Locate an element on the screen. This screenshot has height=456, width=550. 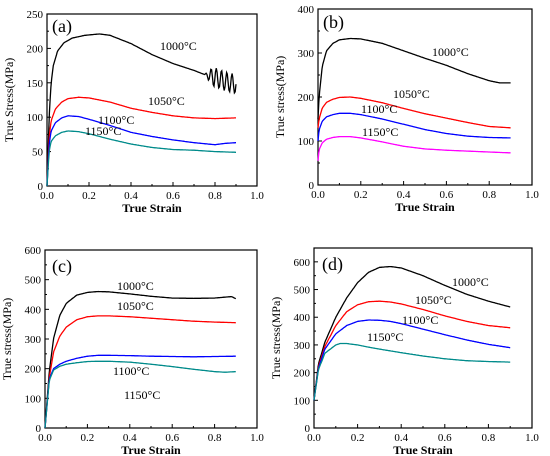
panel-label: (d) is located at coordinates (332, 264).